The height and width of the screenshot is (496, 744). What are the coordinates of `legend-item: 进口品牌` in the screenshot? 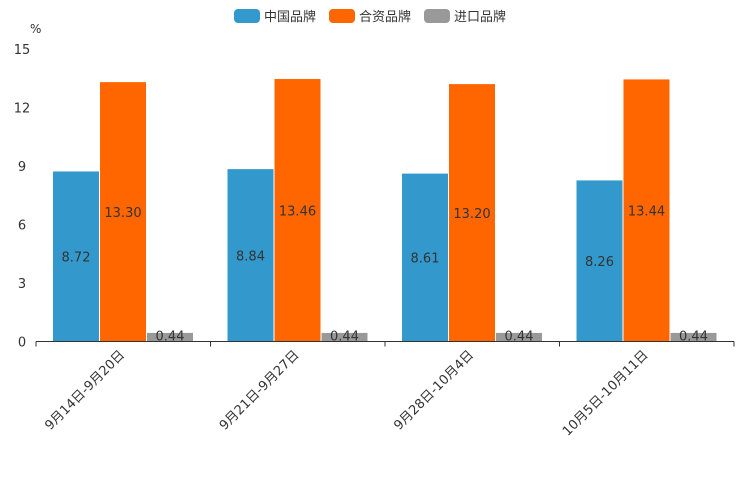 It's located at (465, 17).